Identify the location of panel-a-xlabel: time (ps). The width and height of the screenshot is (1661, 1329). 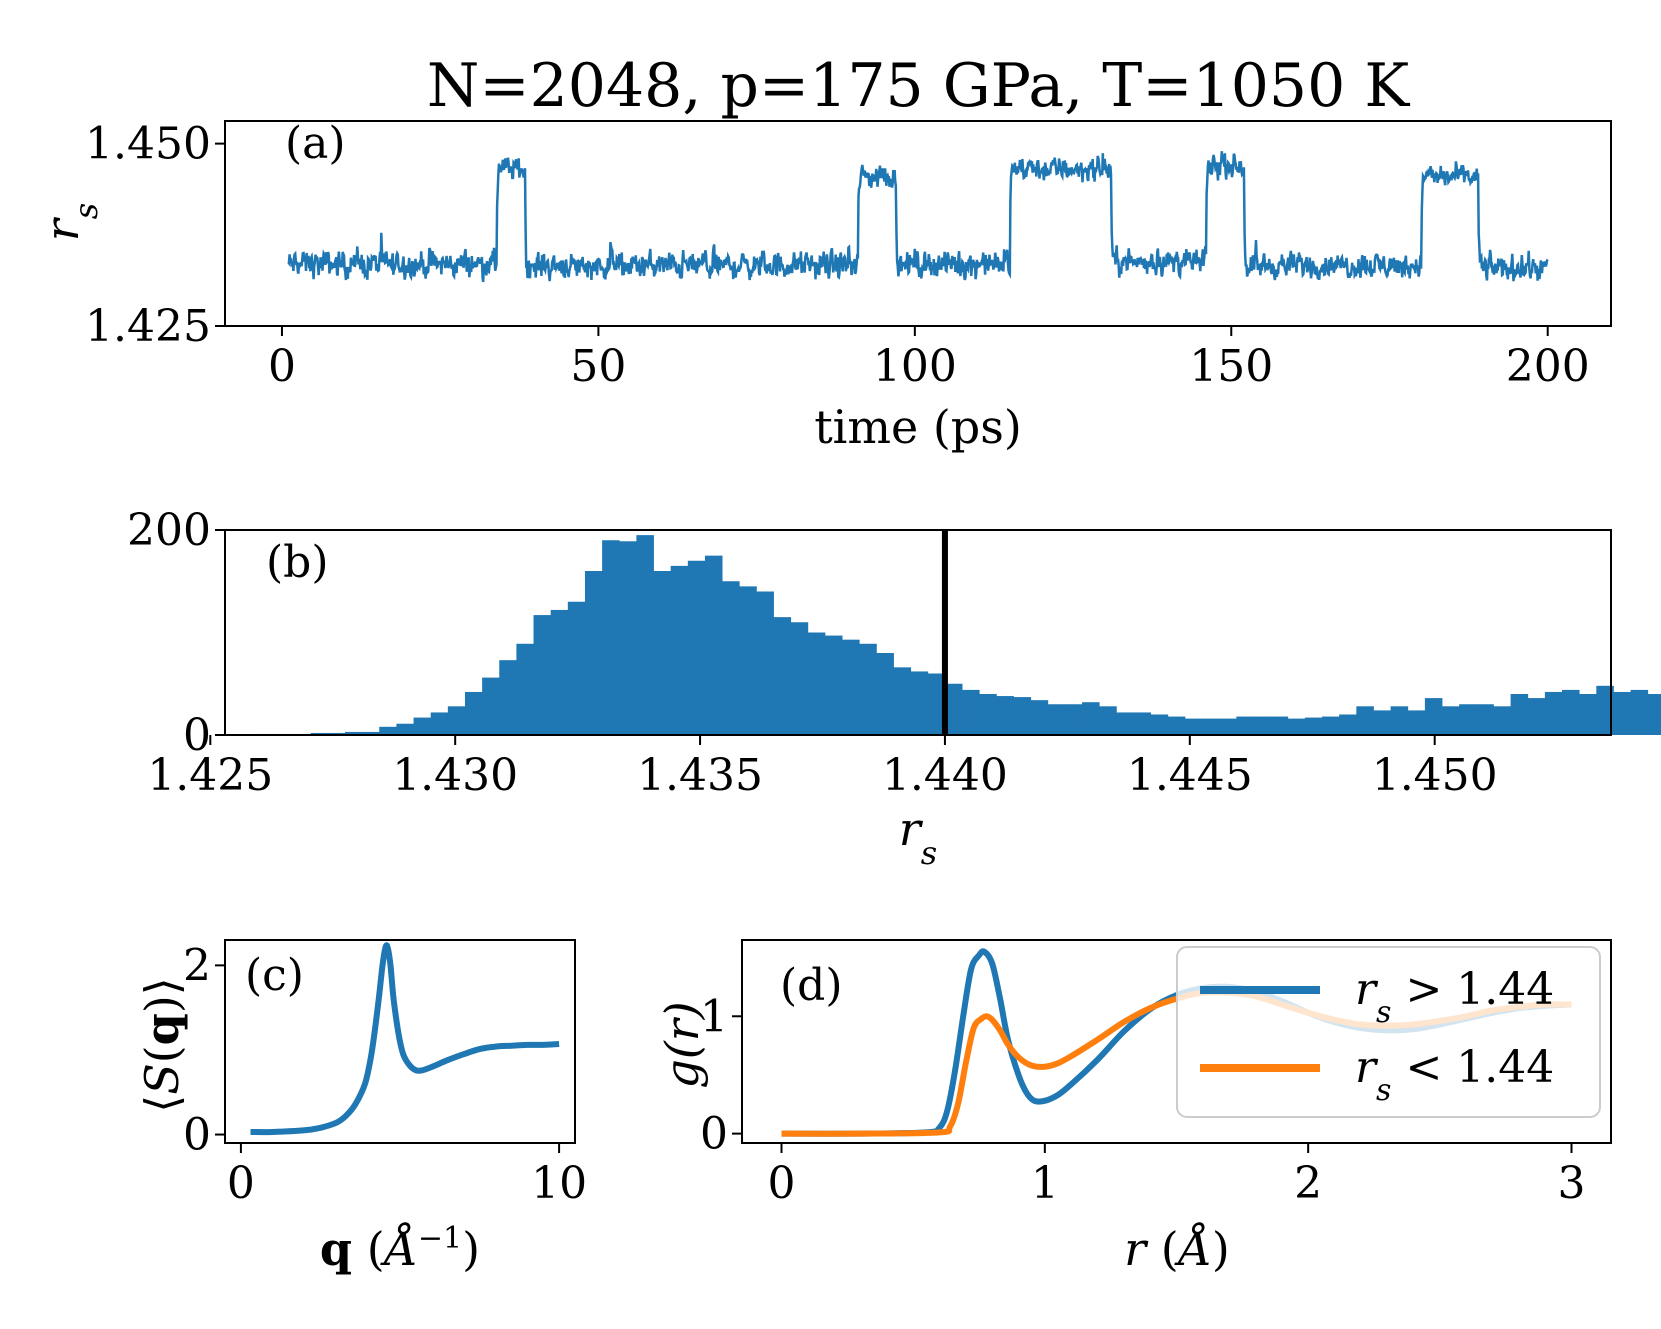
(918, 427).